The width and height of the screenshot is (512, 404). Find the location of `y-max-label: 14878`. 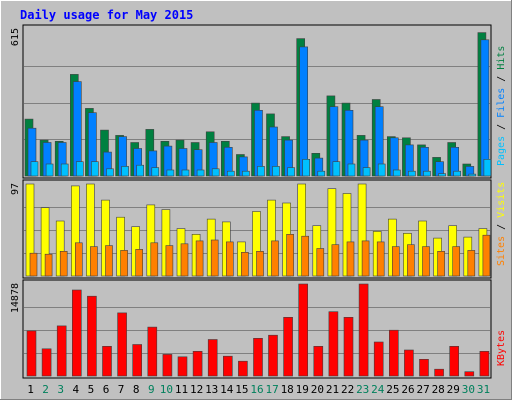

y-max-label: 14878 is located at coordinates (15, 298).